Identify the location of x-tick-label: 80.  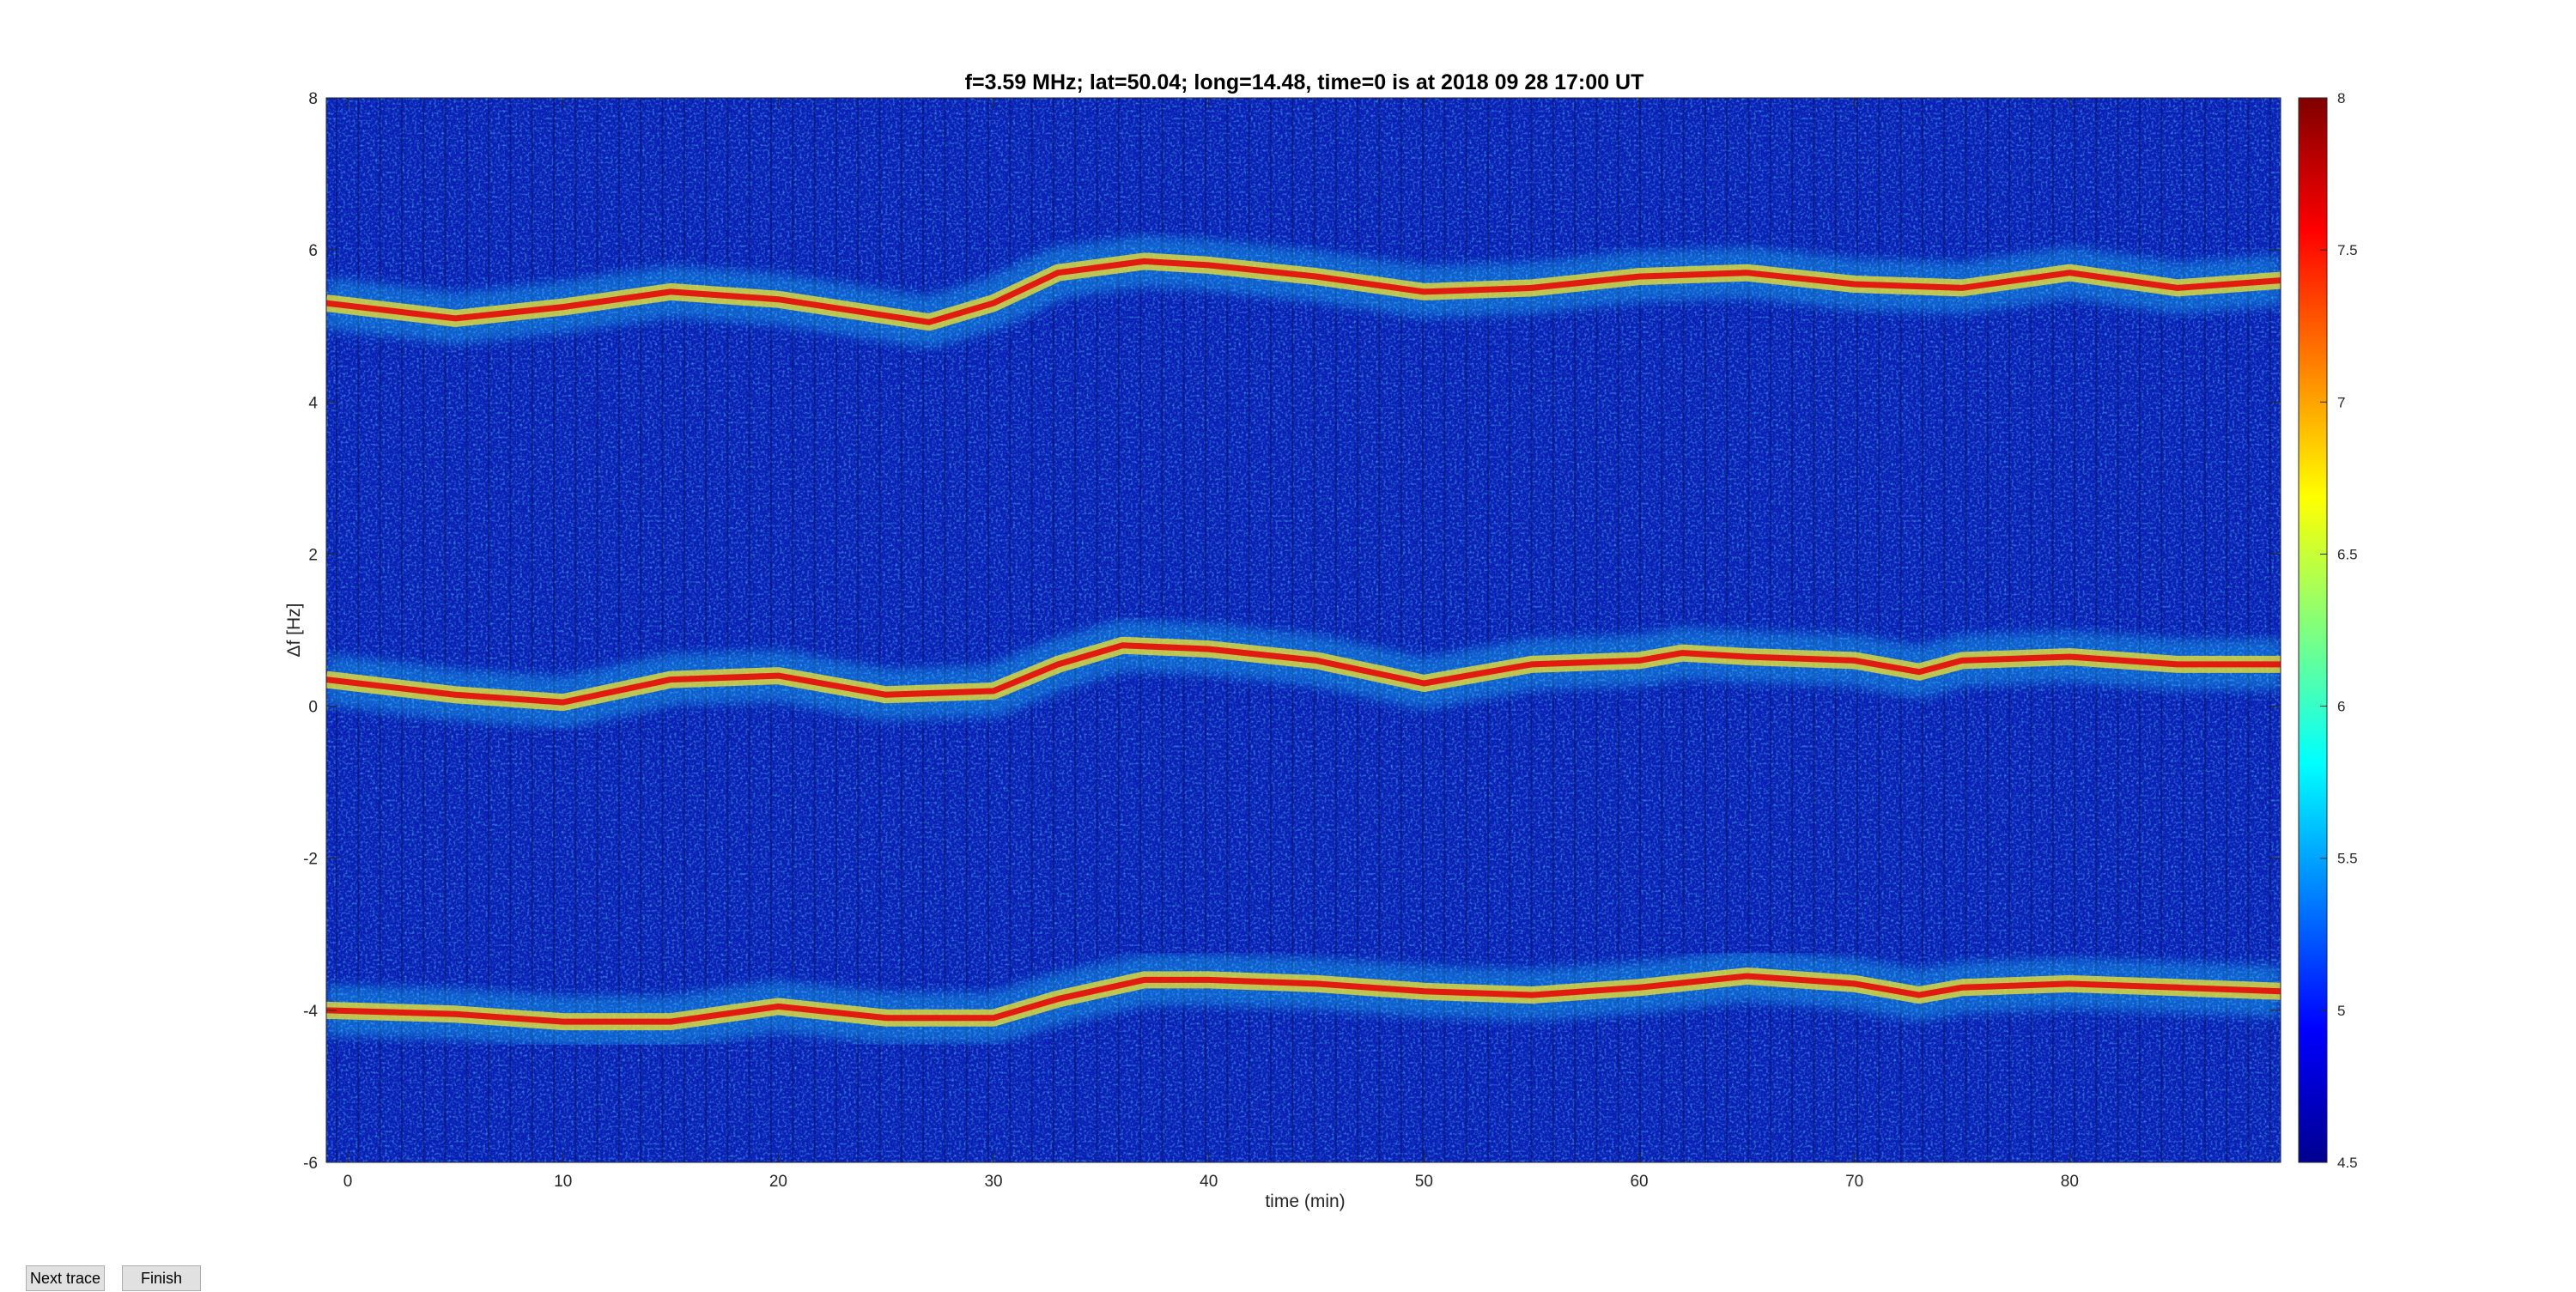
(2070, 1182).